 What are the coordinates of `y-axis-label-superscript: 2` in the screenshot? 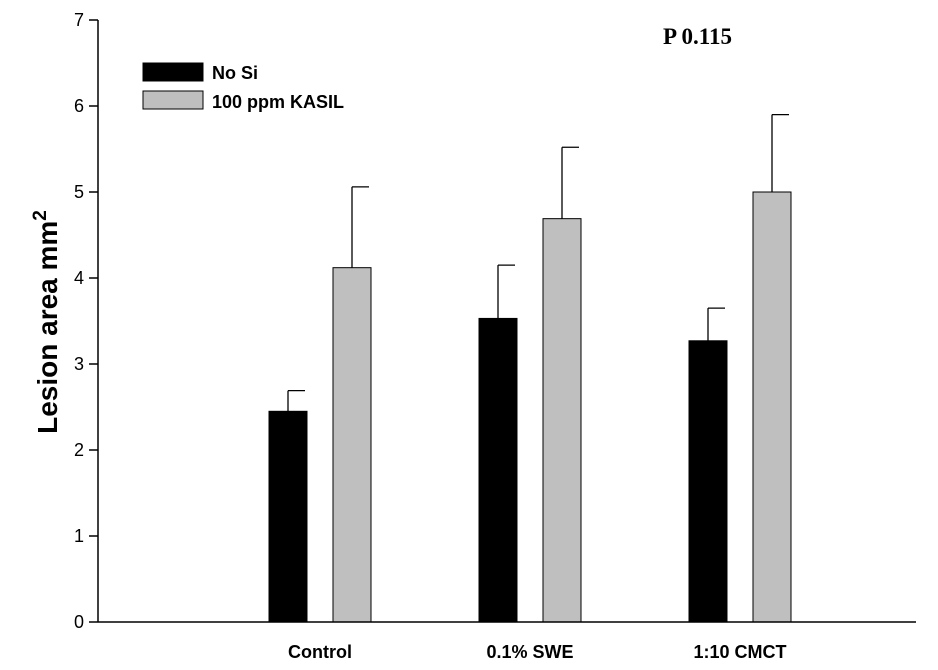 It's located at (40, 215).